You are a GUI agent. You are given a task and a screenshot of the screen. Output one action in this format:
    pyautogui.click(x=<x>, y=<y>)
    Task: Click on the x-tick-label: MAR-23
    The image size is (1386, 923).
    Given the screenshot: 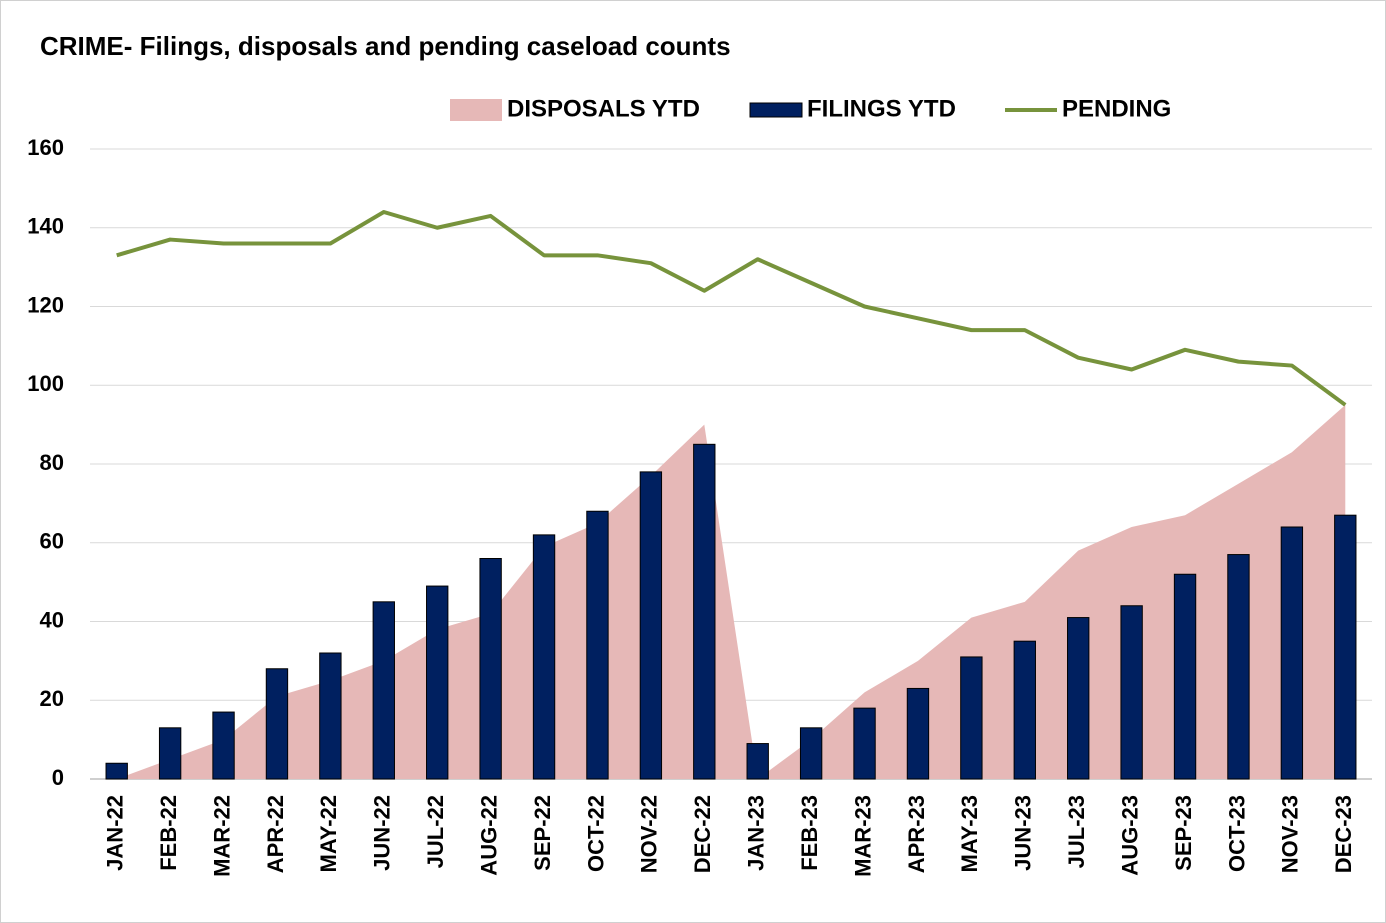 What is the action you would take?
    pyautogui.click(x=862, y=836)
    